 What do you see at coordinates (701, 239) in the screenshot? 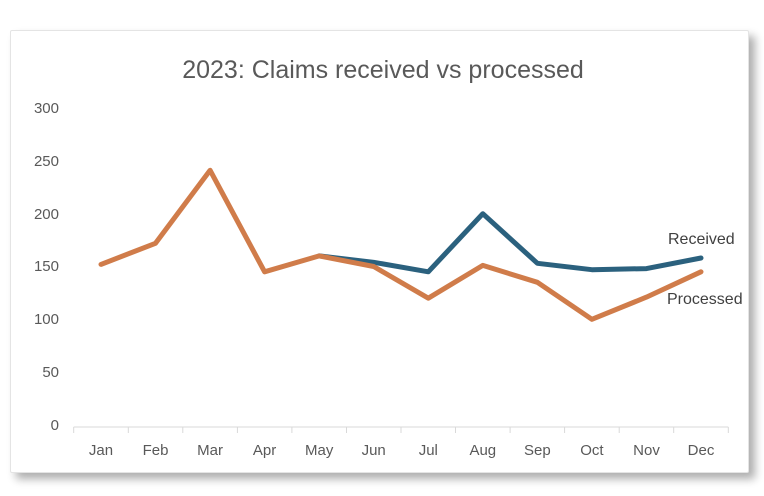
I see `received-series-label: Received` at bounding box center [701, 239].